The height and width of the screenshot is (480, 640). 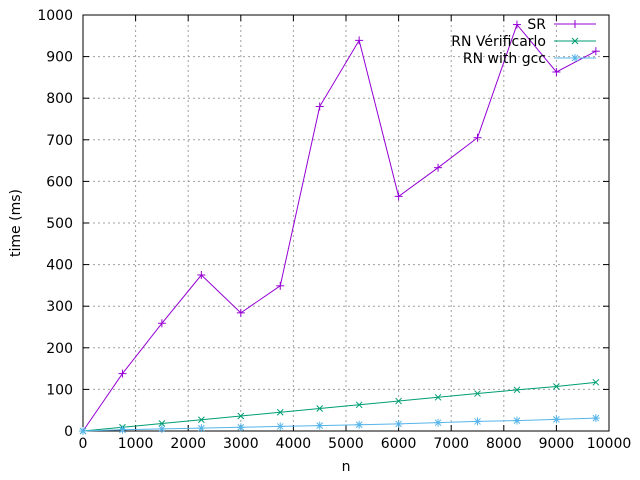 What do you see at coordinates (504, 59) in the screenshot?
I see `legend-label: RN with gcc` at bounding box center [504, 59].